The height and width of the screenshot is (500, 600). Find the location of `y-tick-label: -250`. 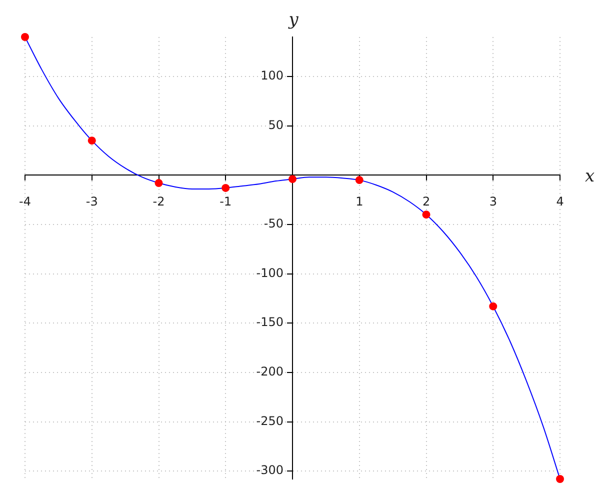

y-tick-label: -250 is located at coordinates (270, 421).